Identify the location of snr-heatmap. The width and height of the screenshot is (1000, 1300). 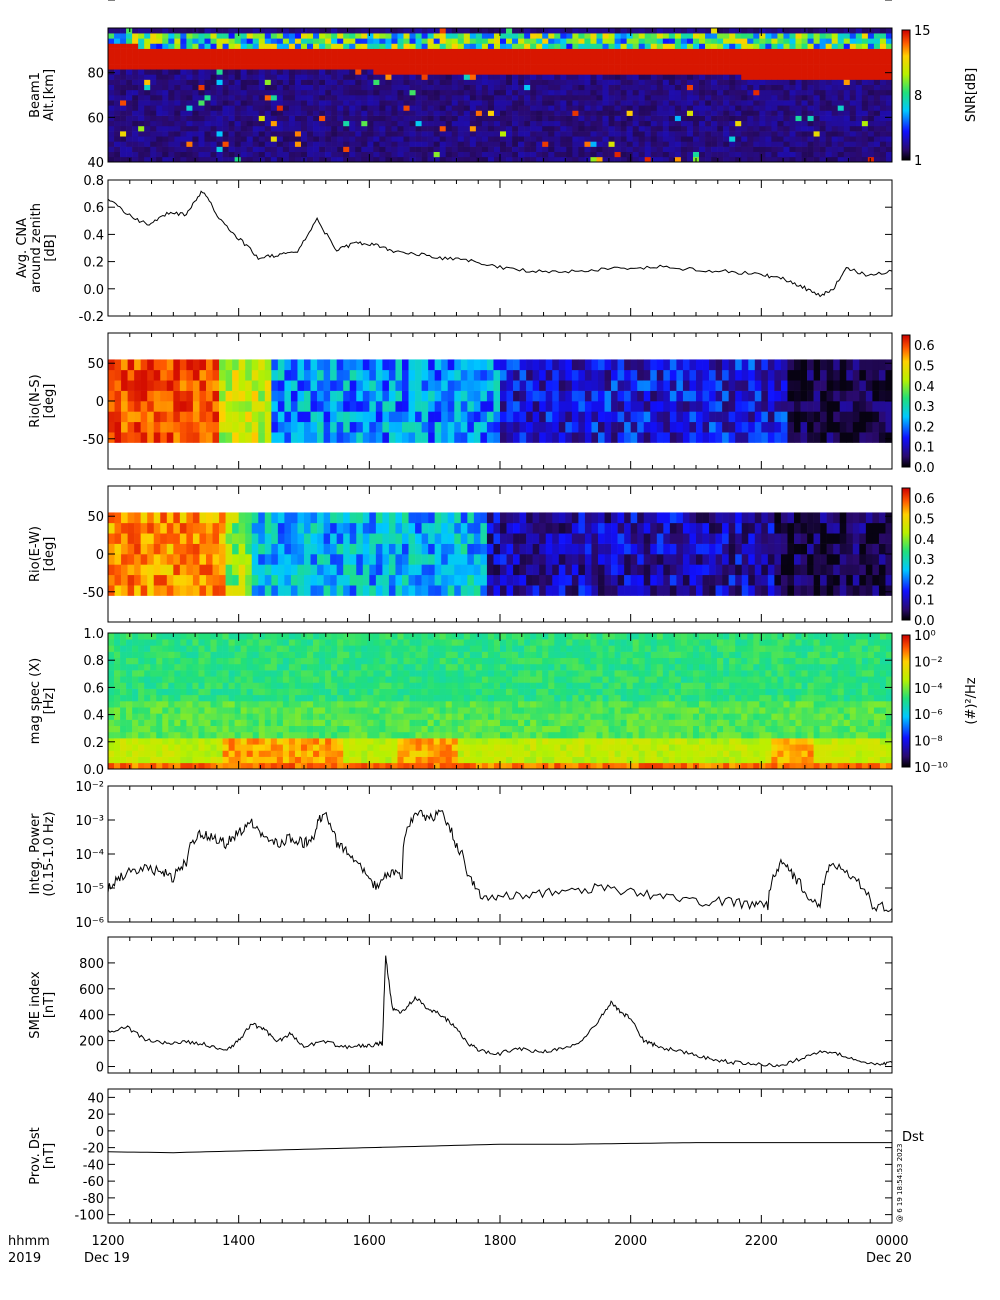
(500, 95).